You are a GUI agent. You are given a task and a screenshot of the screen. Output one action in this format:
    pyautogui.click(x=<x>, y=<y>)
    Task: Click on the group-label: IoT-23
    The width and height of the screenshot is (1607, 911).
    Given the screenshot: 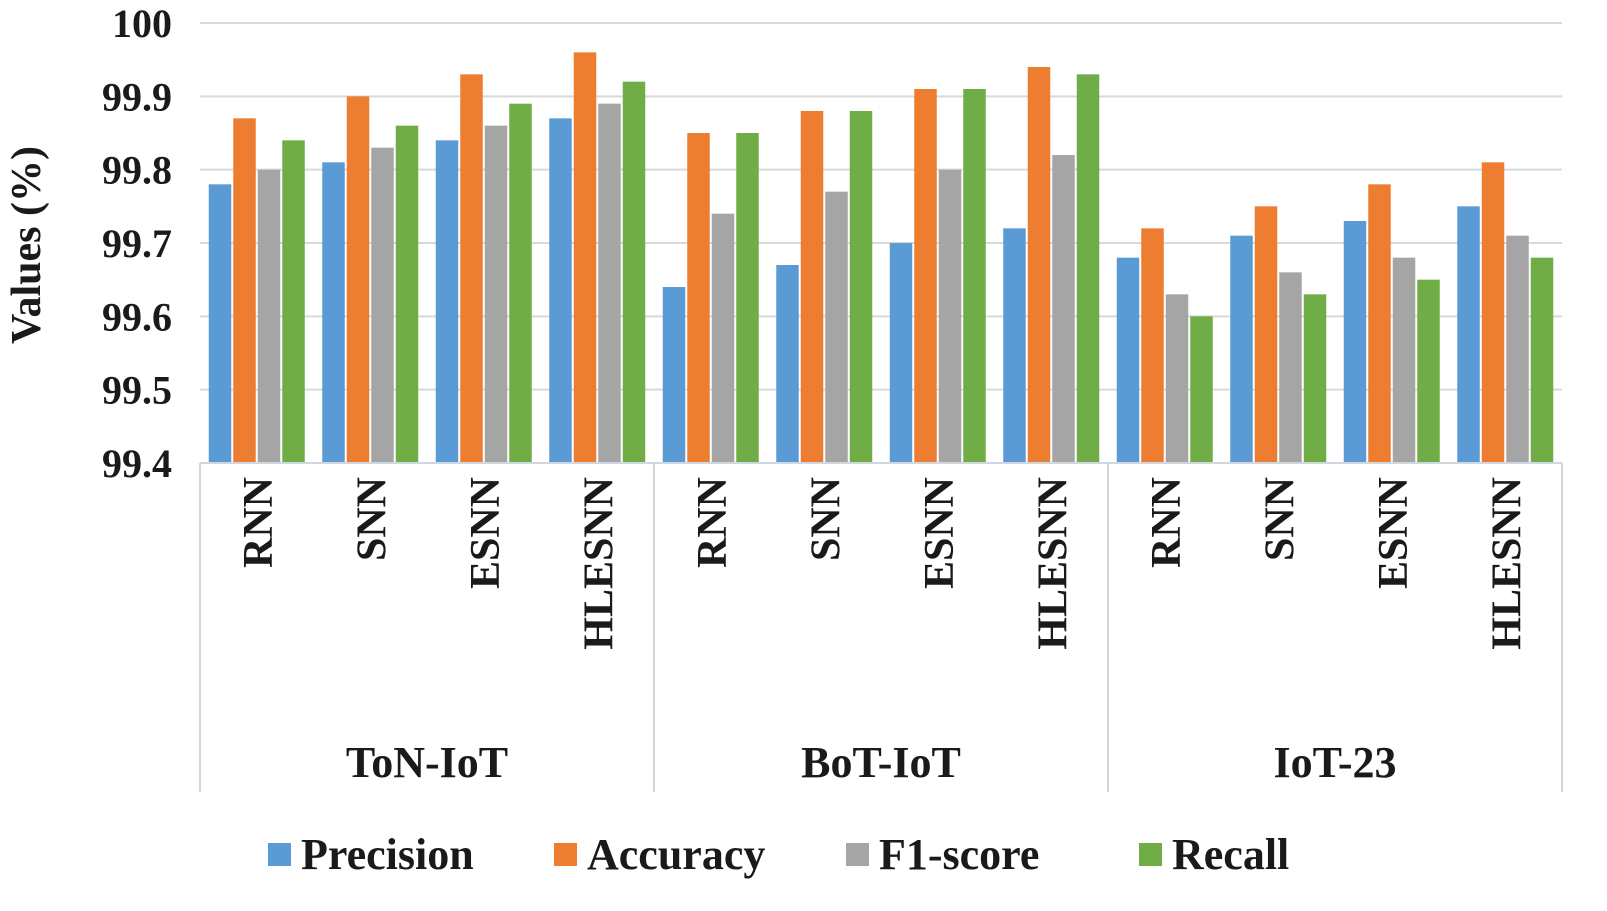 What is the action you would take?
    pyautogui.click(x=1334, y=762)
    